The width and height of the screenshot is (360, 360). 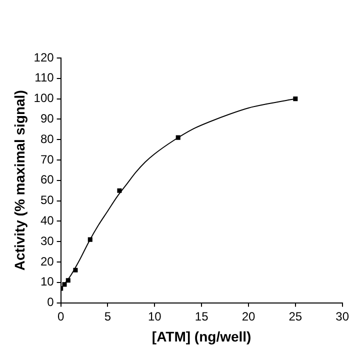 I want to click on y-tick-label: 90, so click(x=47, y=119).